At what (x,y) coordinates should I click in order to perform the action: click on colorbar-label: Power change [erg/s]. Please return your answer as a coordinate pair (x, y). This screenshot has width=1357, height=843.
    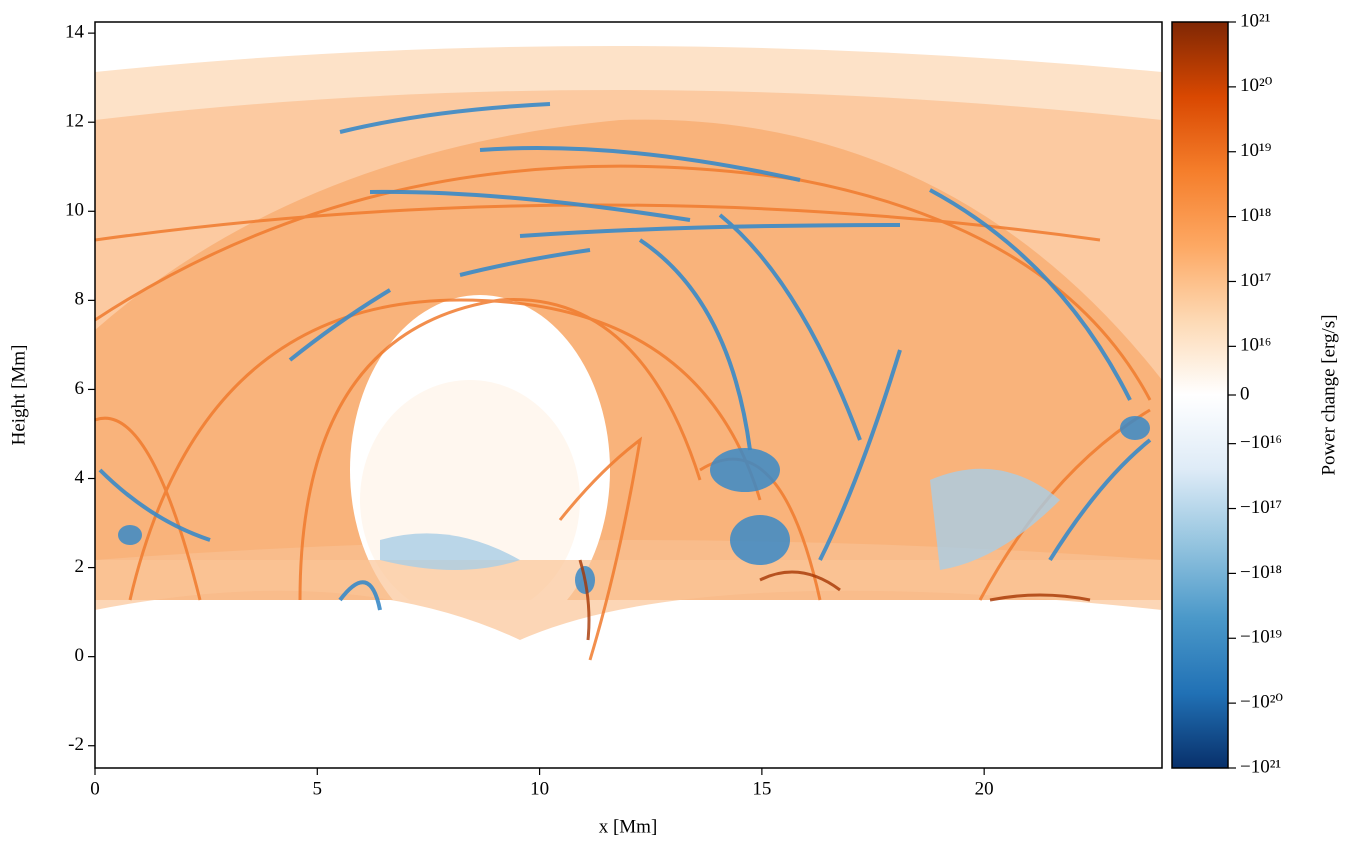
    Looking at the image, I should click on (1328, 394).